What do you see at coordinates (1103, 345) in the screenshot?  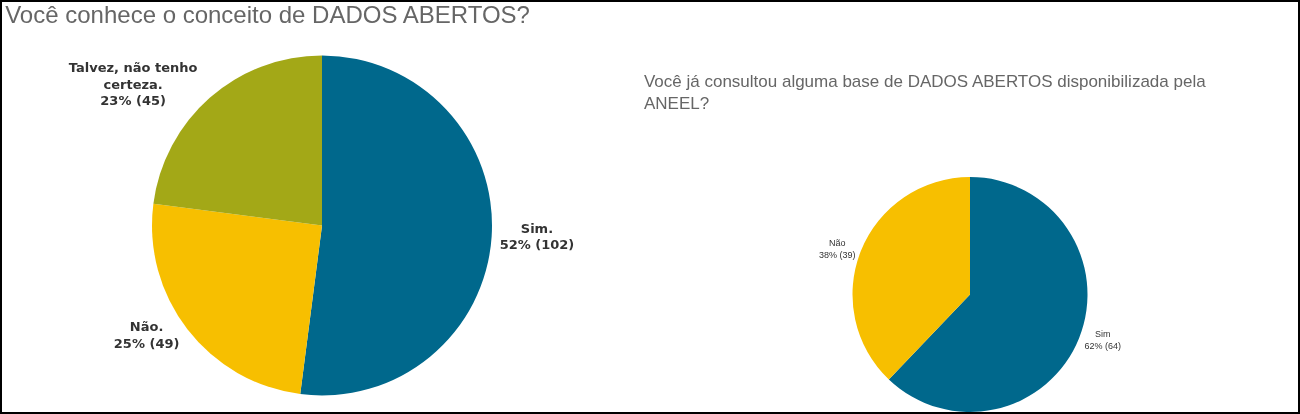 I see `data-label: 62% (64)` at bounding box center [1103, 345].